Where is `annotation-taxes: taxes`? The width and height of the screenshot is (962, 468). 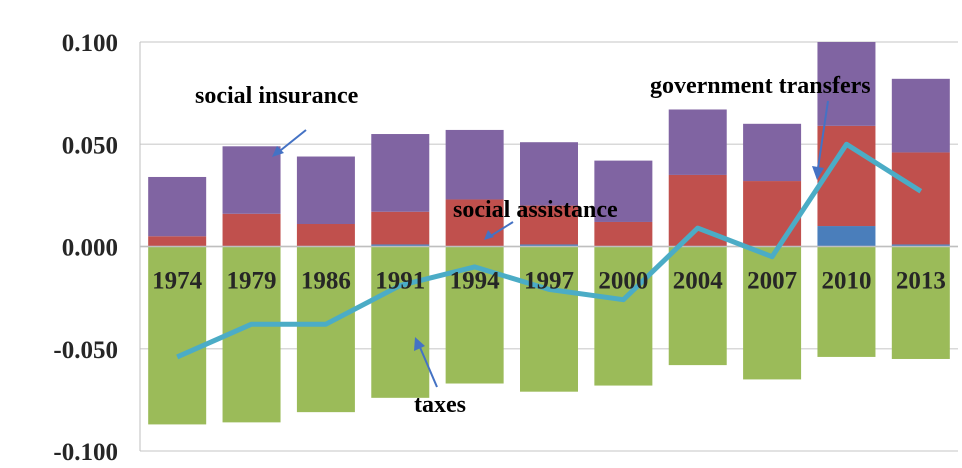
annotation-taxes: taxes is located at coordinates (440, 405).